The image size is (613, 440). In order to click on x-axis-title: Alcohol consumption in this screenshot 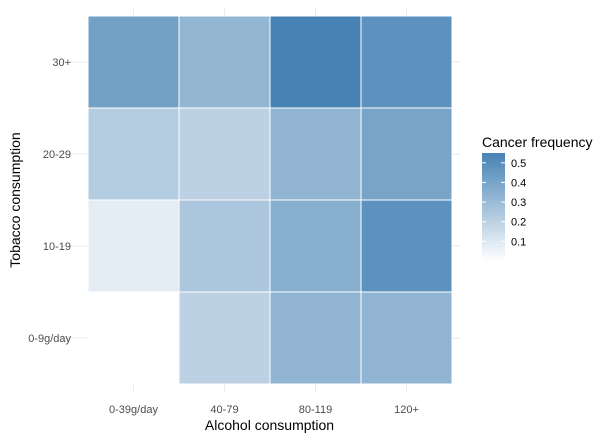, I will do `click(269, 425)`.